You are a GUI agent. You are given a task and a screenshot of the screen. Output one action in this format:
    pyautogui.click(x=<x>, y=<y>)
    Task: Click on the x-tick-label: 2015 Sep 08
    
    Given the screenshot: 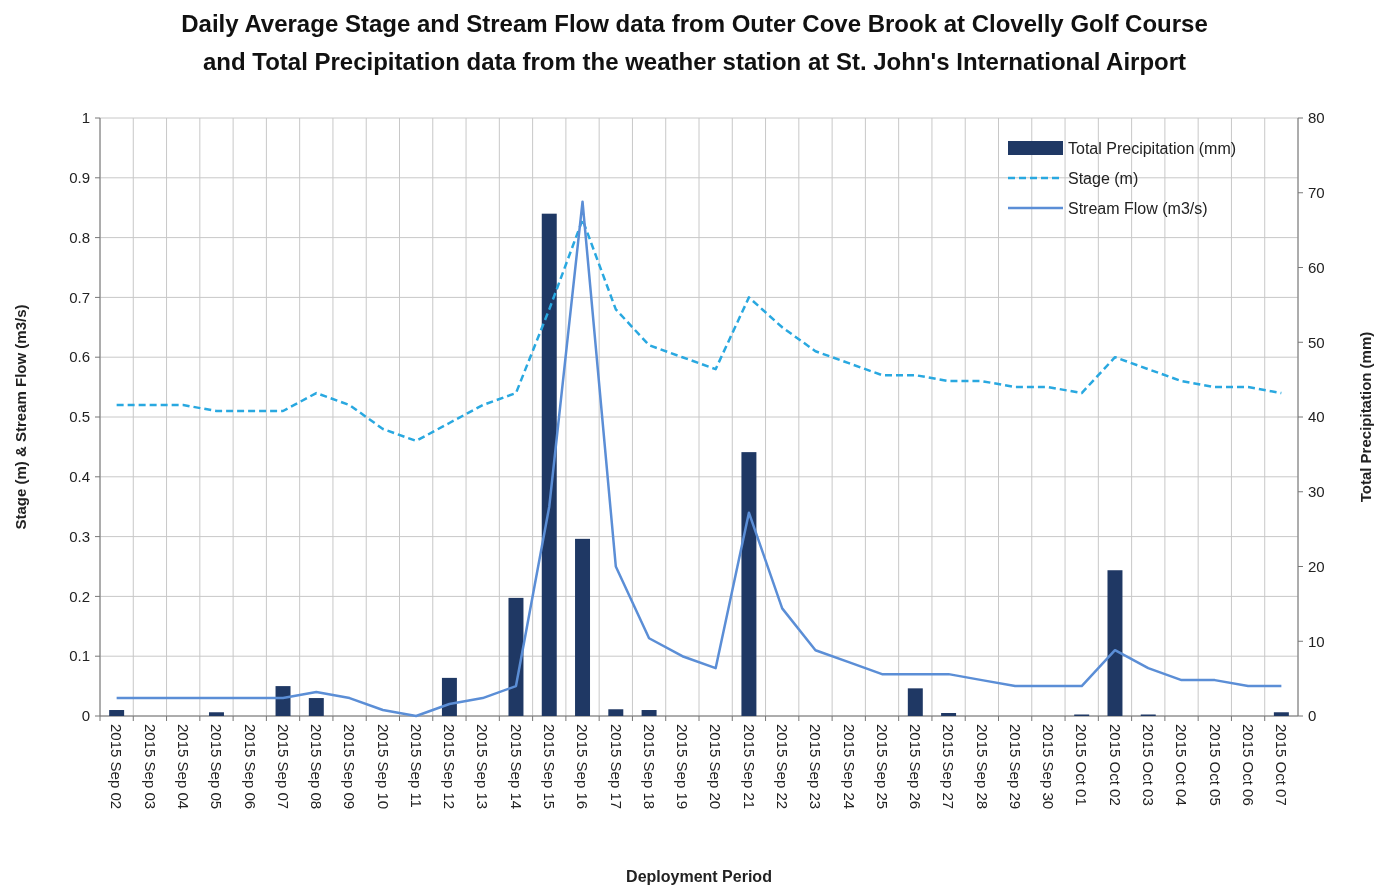 What is the action you would take?
    pyautogui.click(x=317, y=767)
    